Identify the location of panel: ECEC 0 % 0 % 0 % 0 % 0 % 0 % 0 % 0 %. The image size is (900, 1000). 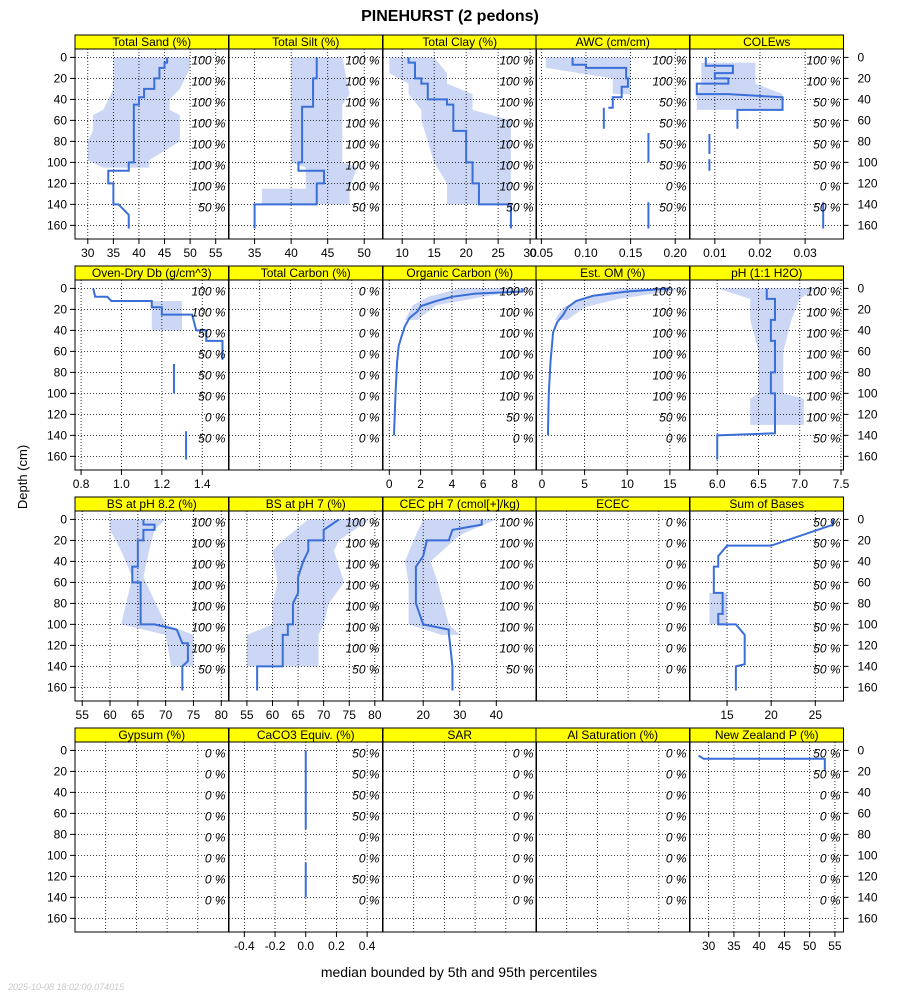
(612, 599).